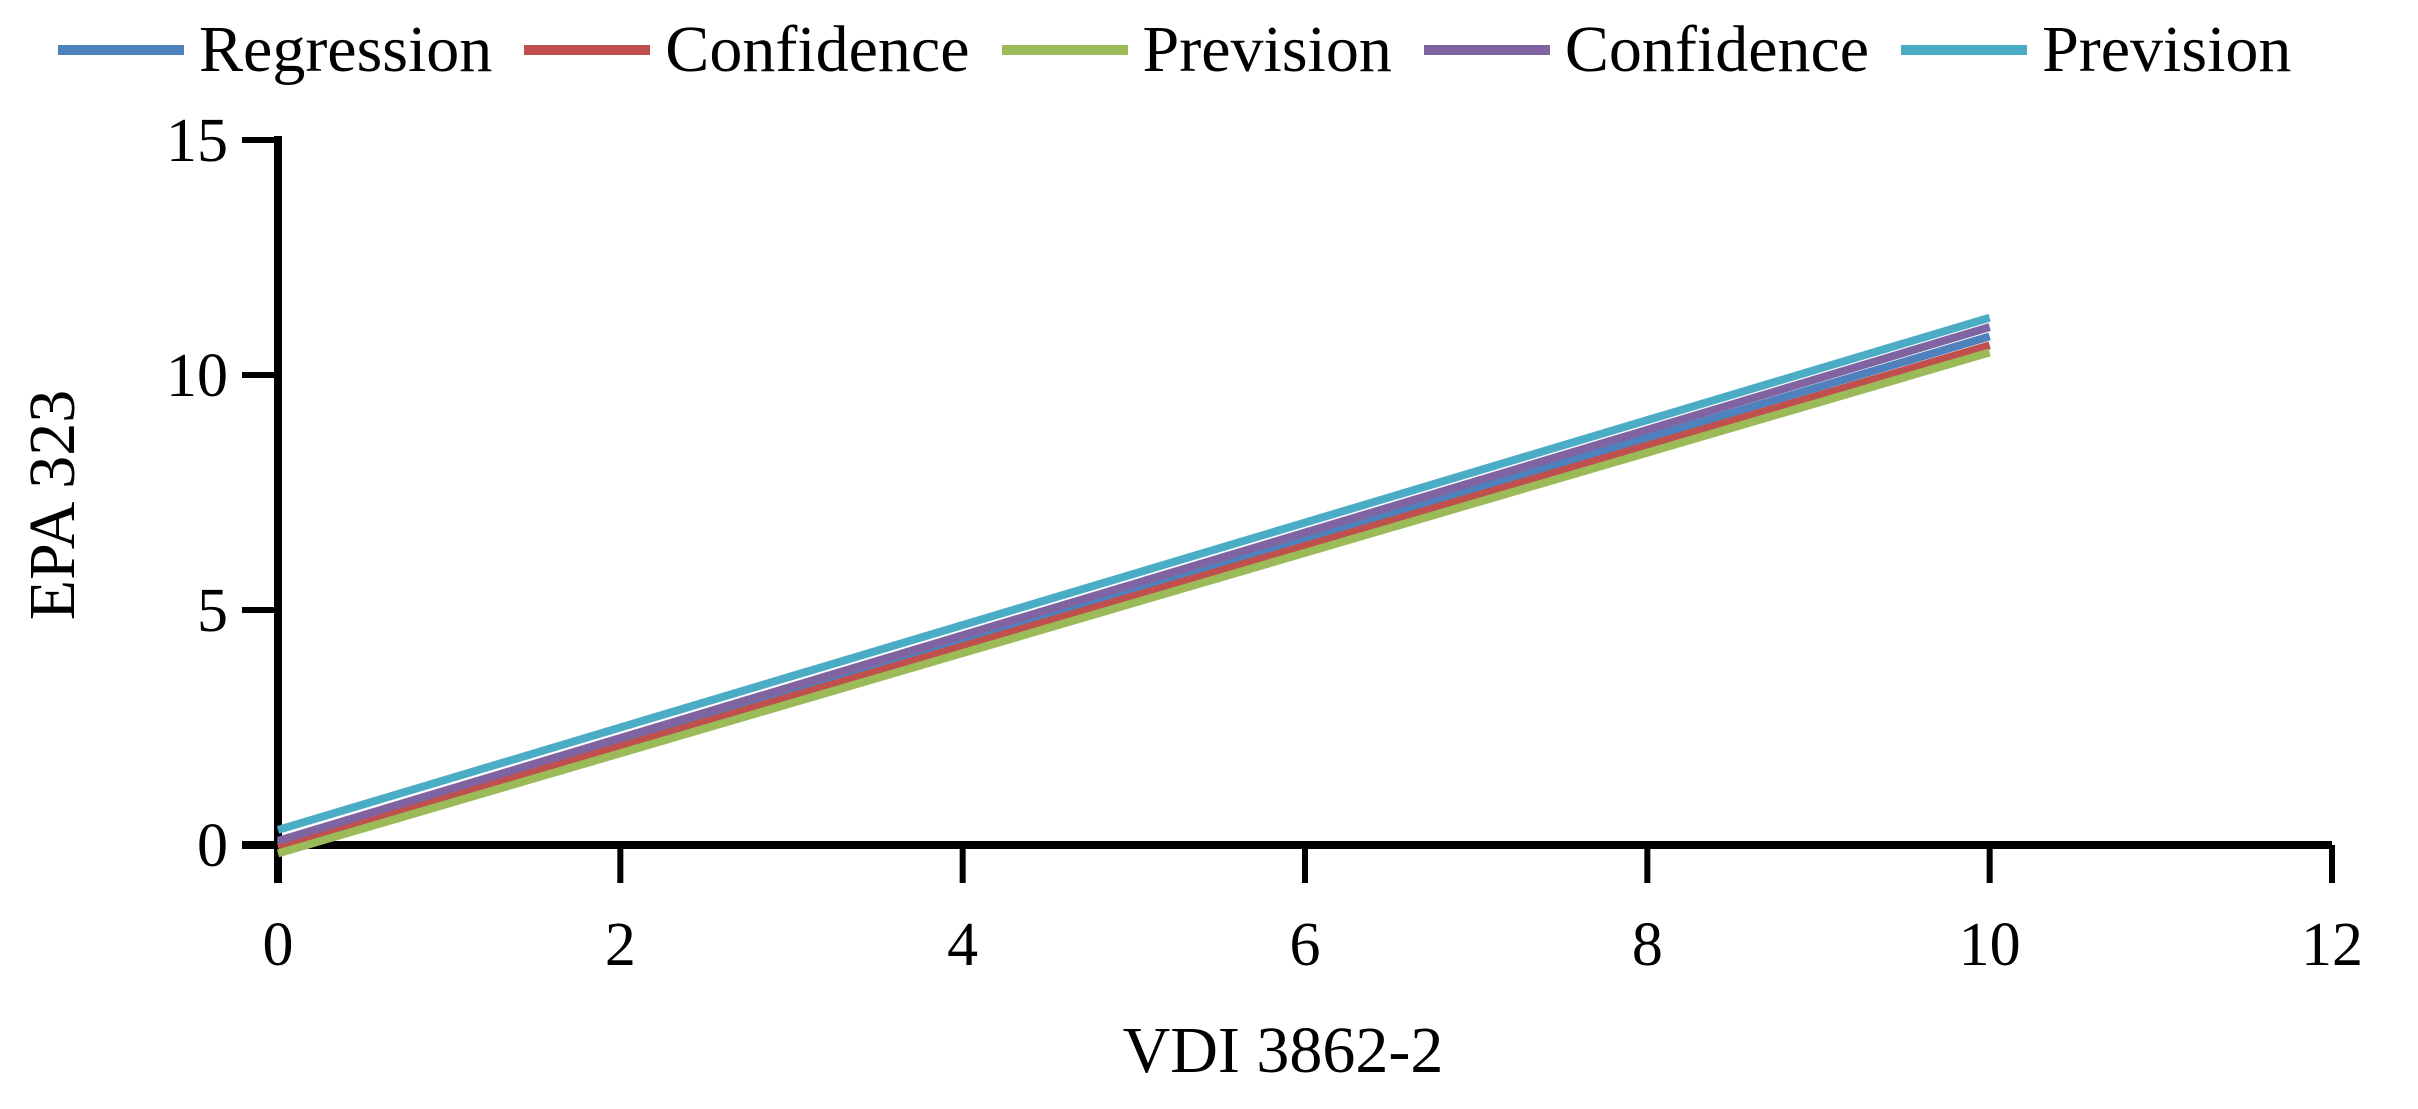 The image size is (2418, 1109). Describe the element at coordinates (817, 49) in the screenshot. I see `legend-label-1: Confidence` at that location.